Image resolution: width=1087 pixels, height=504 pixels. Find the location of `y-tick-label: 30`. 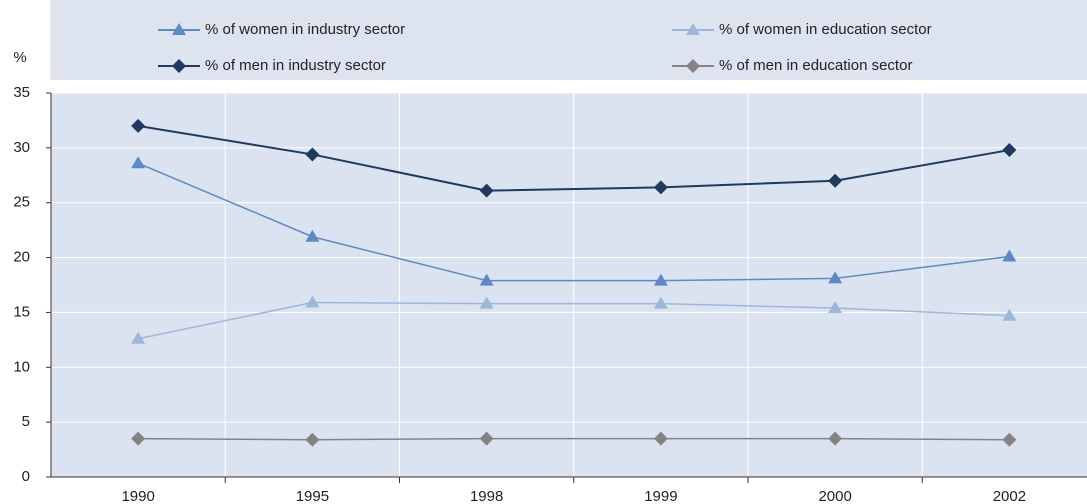

y-tick-label: 30 is located at coordinates (21, 147).